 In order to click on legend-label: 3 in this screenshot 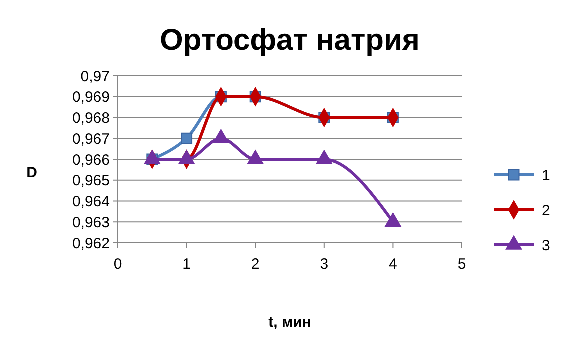, I will do `click(546, 245)`.